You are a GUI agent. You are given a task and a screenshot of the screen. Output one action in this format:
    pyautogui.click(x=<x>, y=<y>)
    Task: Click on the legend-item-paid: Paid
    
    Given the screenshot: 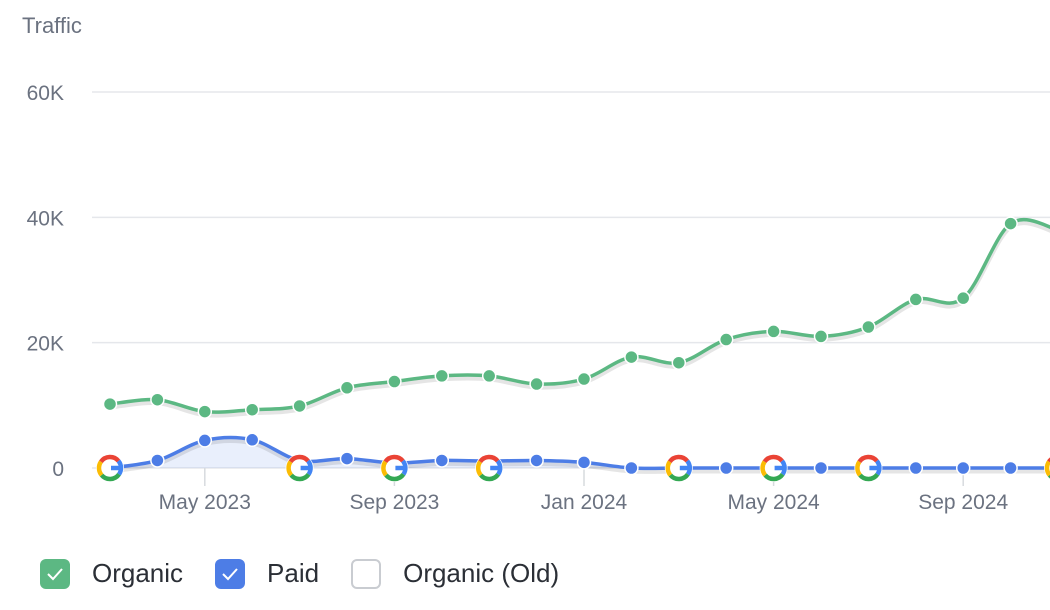 What is the action you would take?
    pyautogui.click(x=267, y=573)
    